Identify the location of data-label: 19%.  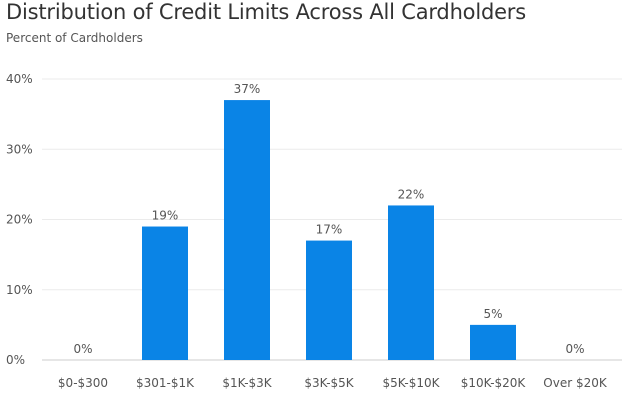
(165, 216).